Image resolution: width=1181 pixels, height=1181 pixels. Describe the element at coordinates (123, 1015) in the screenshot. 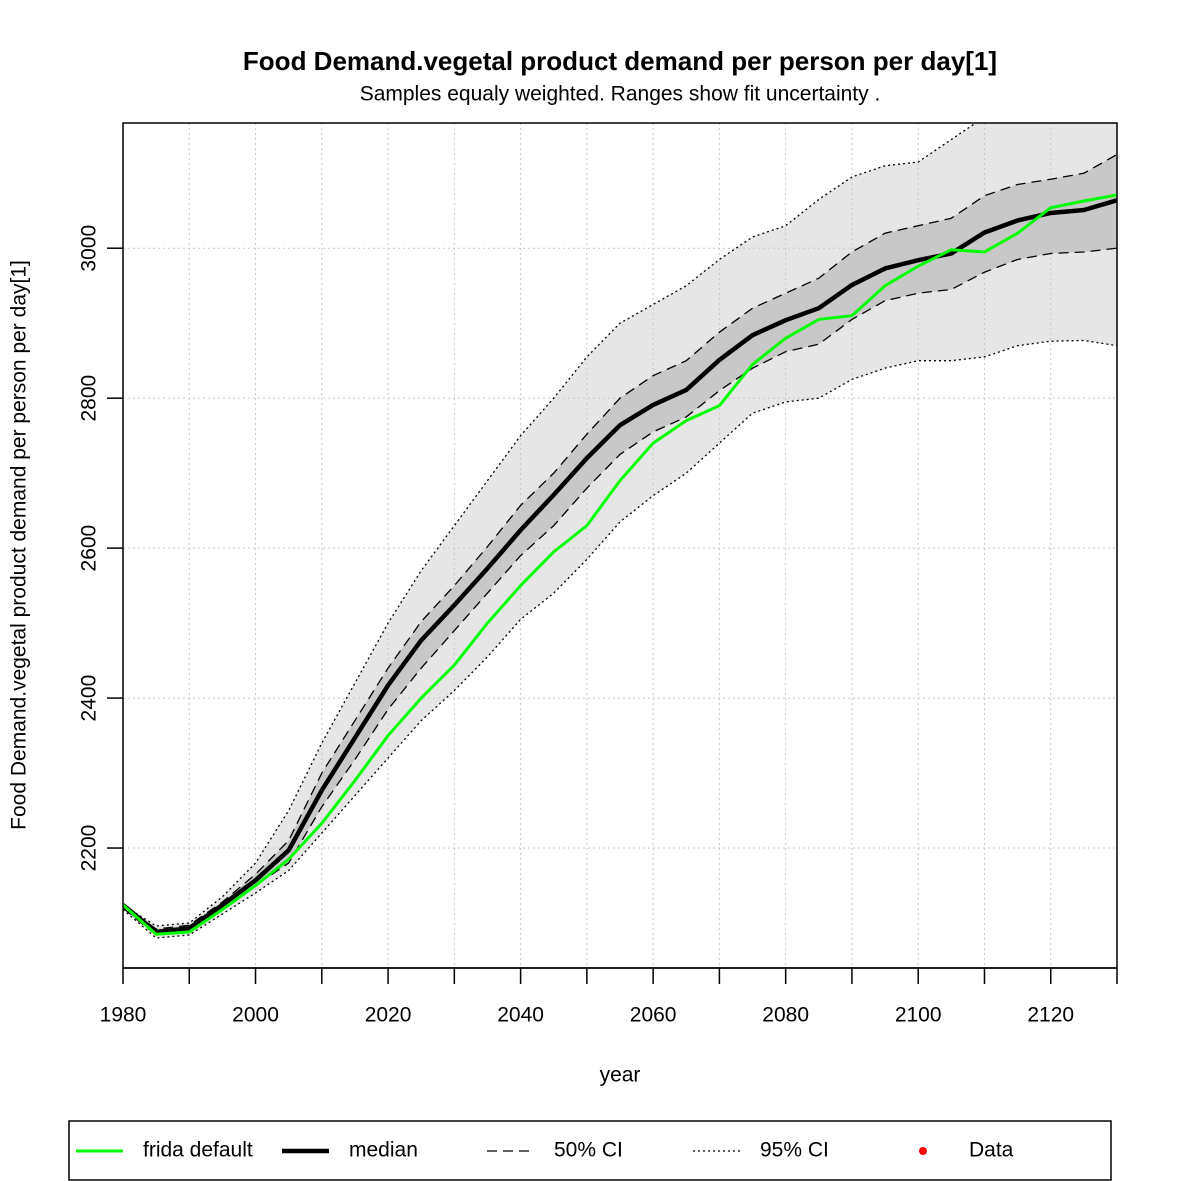

I see `x-tick-label: 1980` at that location.